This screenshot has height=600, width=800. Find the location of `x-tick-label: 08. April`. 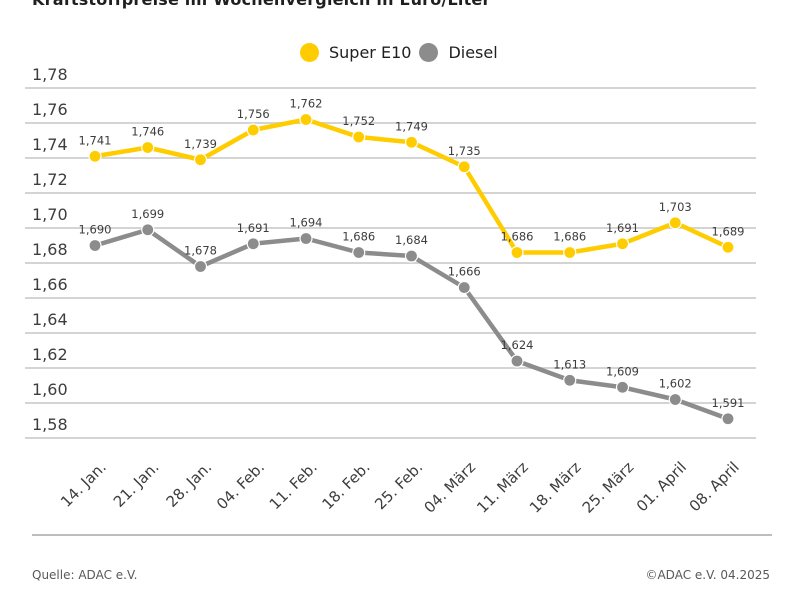

x-tick-label: 08. April is located at coordinates (714, 486).